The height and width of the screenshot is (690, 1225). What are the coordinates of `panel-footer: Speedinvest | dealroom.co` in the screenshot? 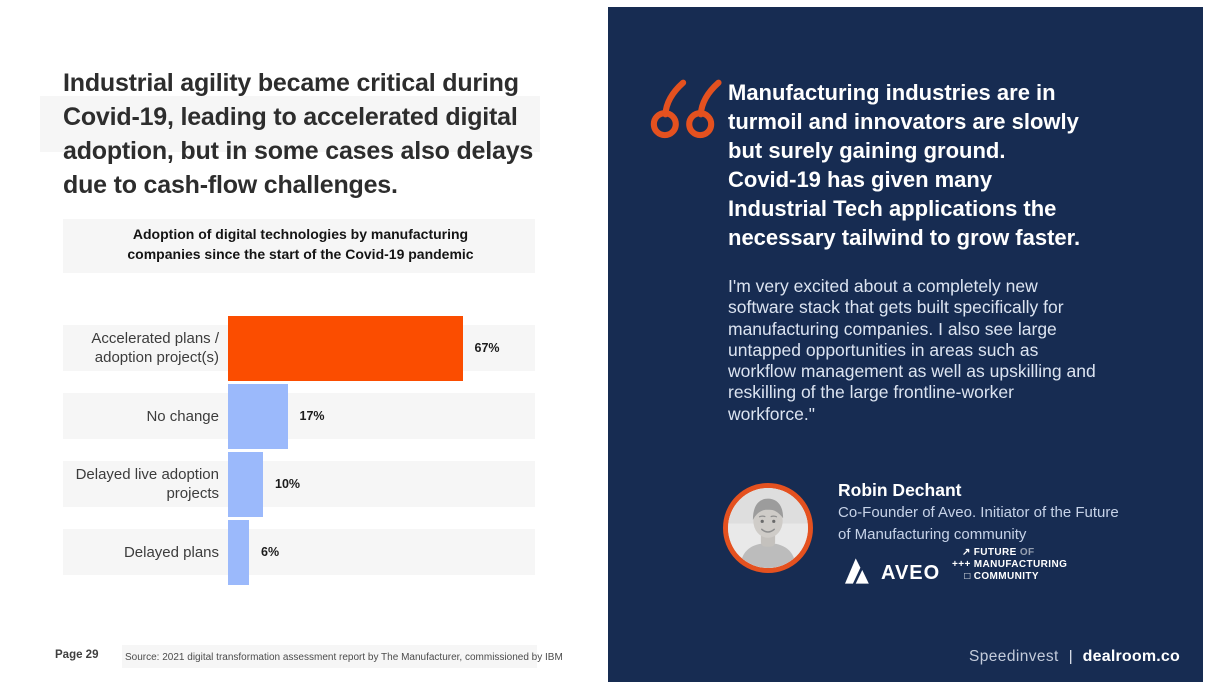 It's located at (1074, 657).